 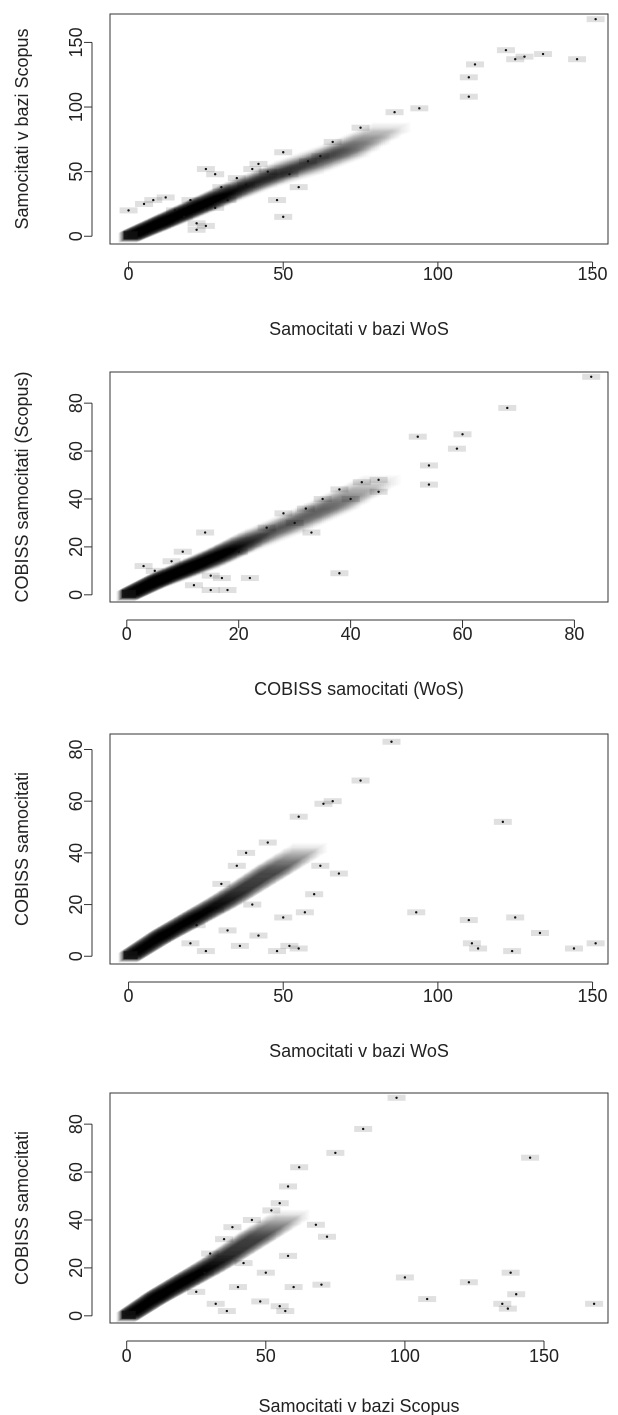 I want to click on y-tick-label: 0, so click(x=76, y=956).